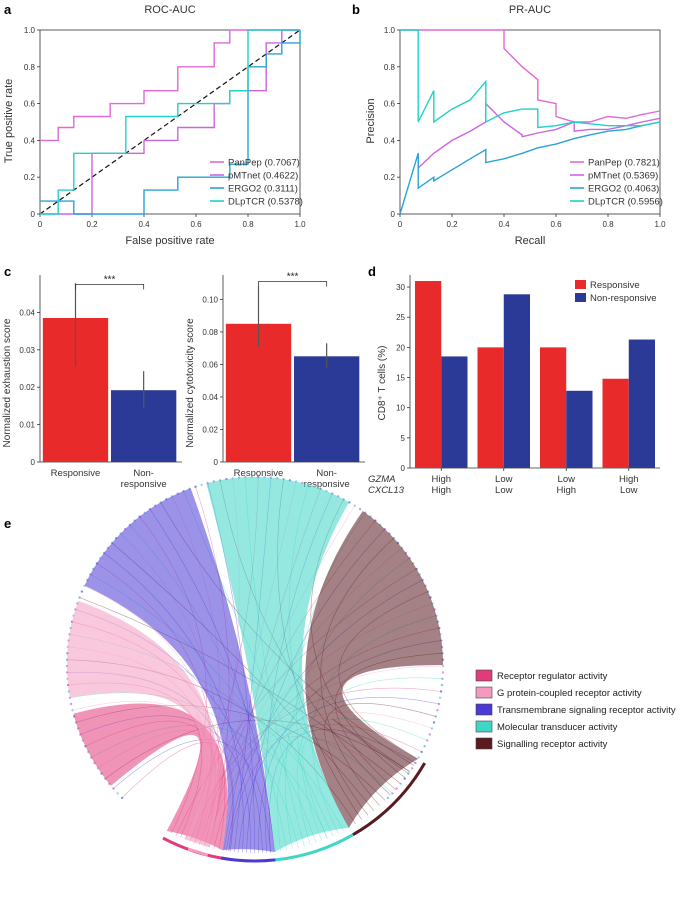  Describe the element at coordinates (504, 224) in the screenshot. I see `pr-xtick-label: 0.4` at that location.